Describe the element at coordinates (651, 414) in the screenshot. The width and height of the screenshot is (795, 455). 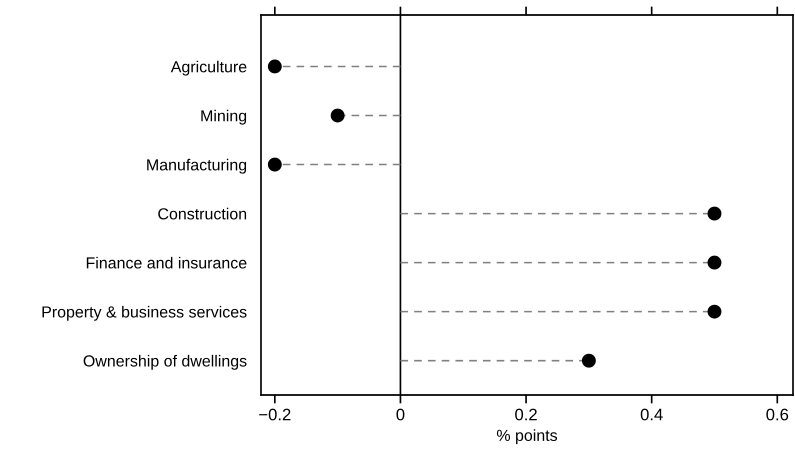
I see `x-tick-label: 0.4` at that location.